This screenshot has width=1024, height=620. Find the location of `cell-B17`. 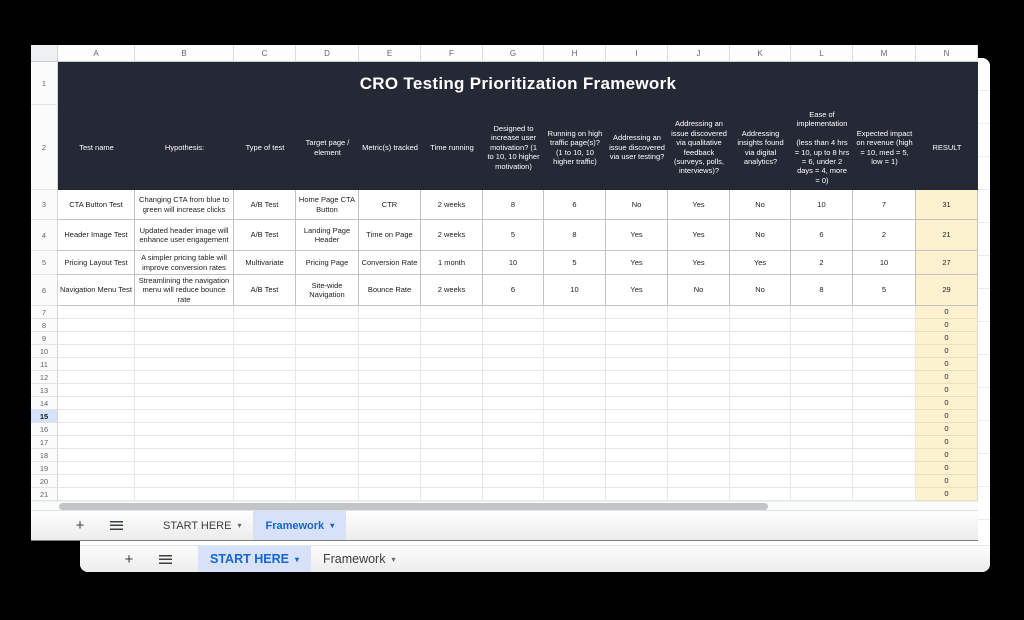

cell-B17 is located at coordinates (184, 442).